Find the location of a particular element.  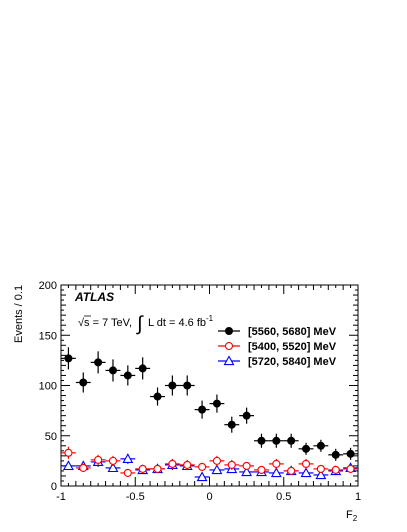

x-axis-label: F2 is located at coordinates (352, 516).